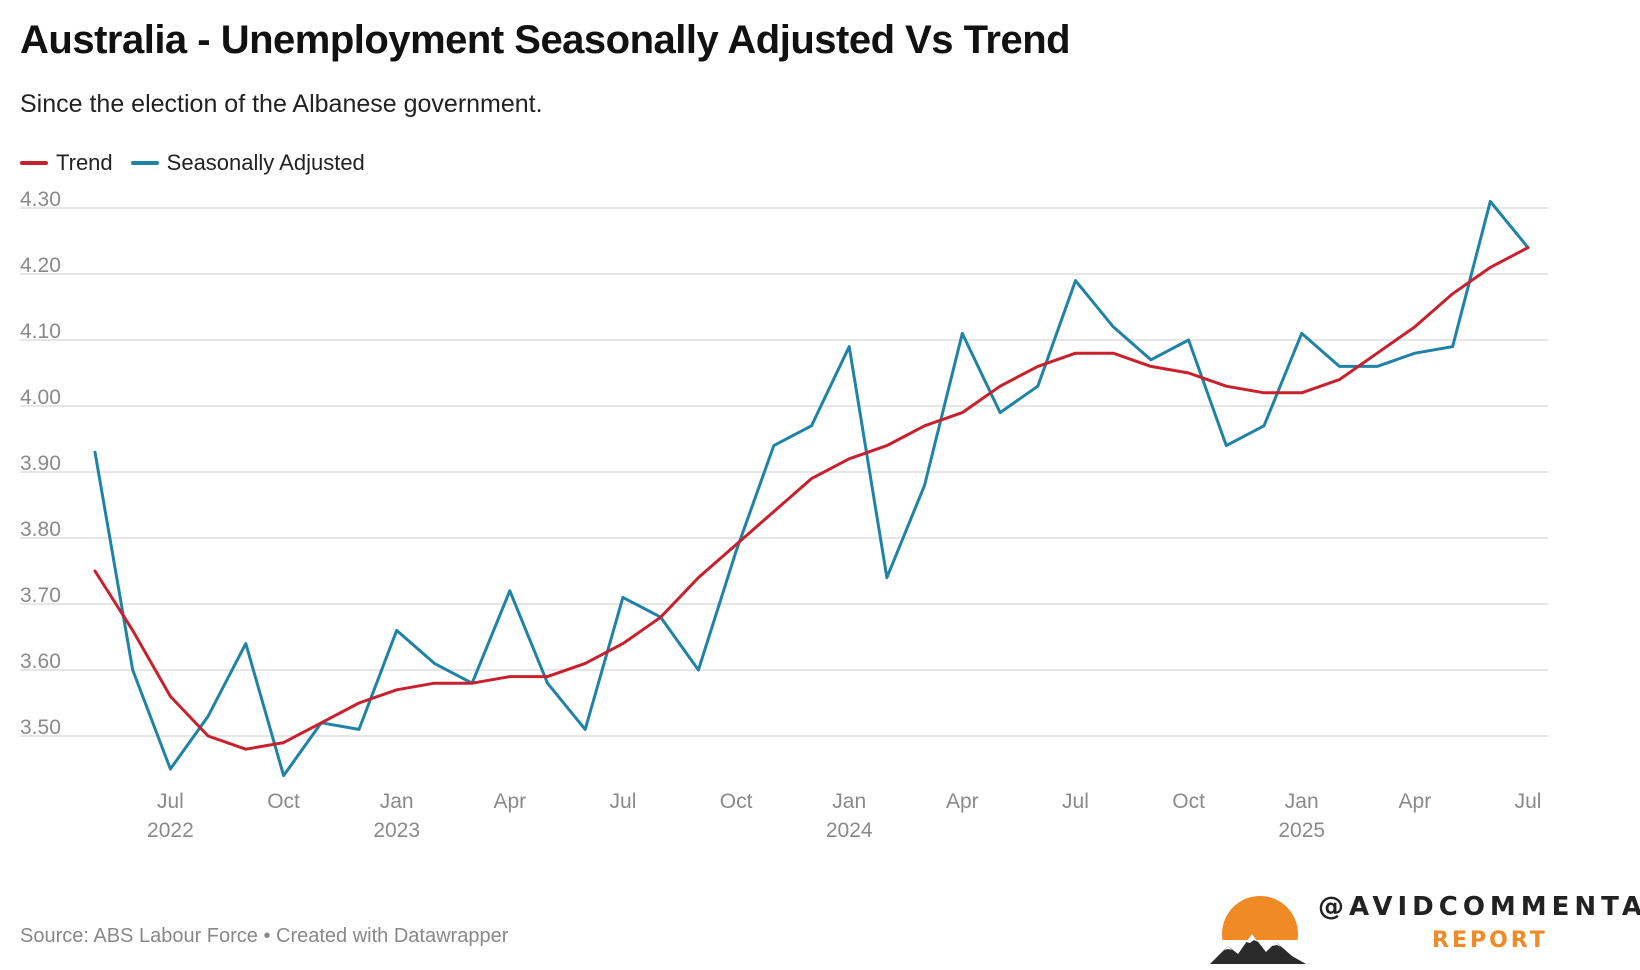  What do you see at coordinates (40, 397) in the screenshot?
I see `y-tick-label: 4.00` at bounding box center [40, 397].